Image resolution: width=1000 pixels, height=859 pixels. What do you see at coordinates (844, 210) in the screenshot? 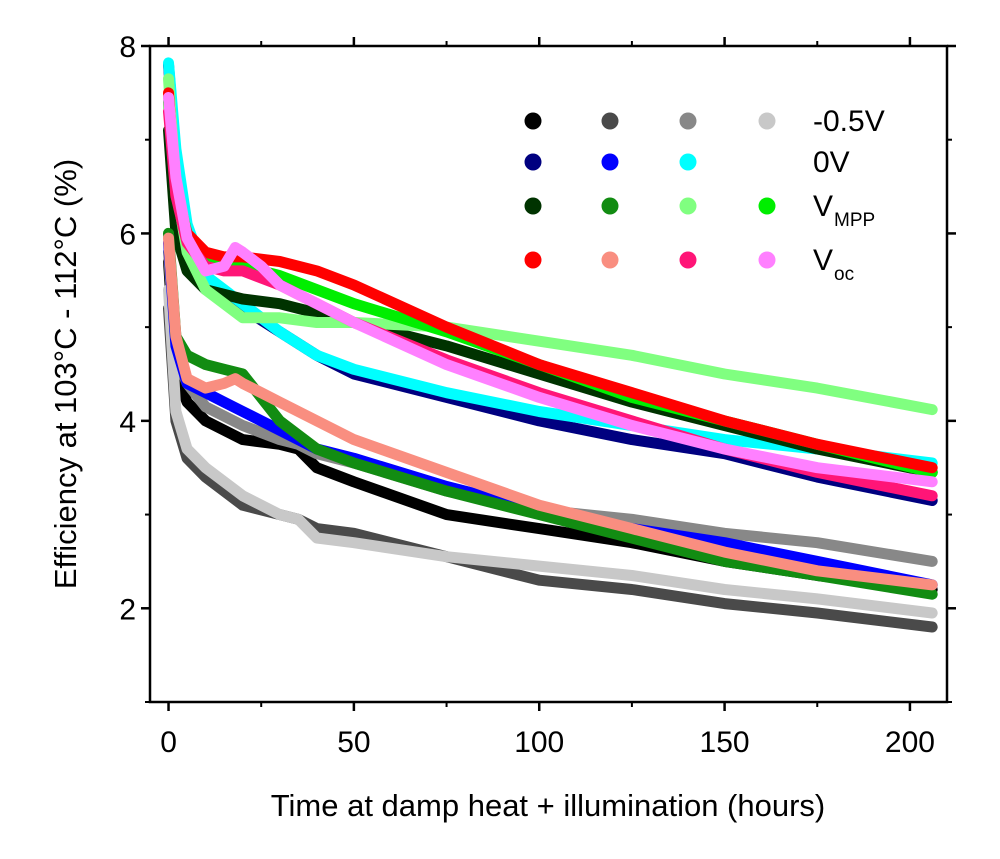
I see `legend-label: VMPP` at bounding box center [844, 210].